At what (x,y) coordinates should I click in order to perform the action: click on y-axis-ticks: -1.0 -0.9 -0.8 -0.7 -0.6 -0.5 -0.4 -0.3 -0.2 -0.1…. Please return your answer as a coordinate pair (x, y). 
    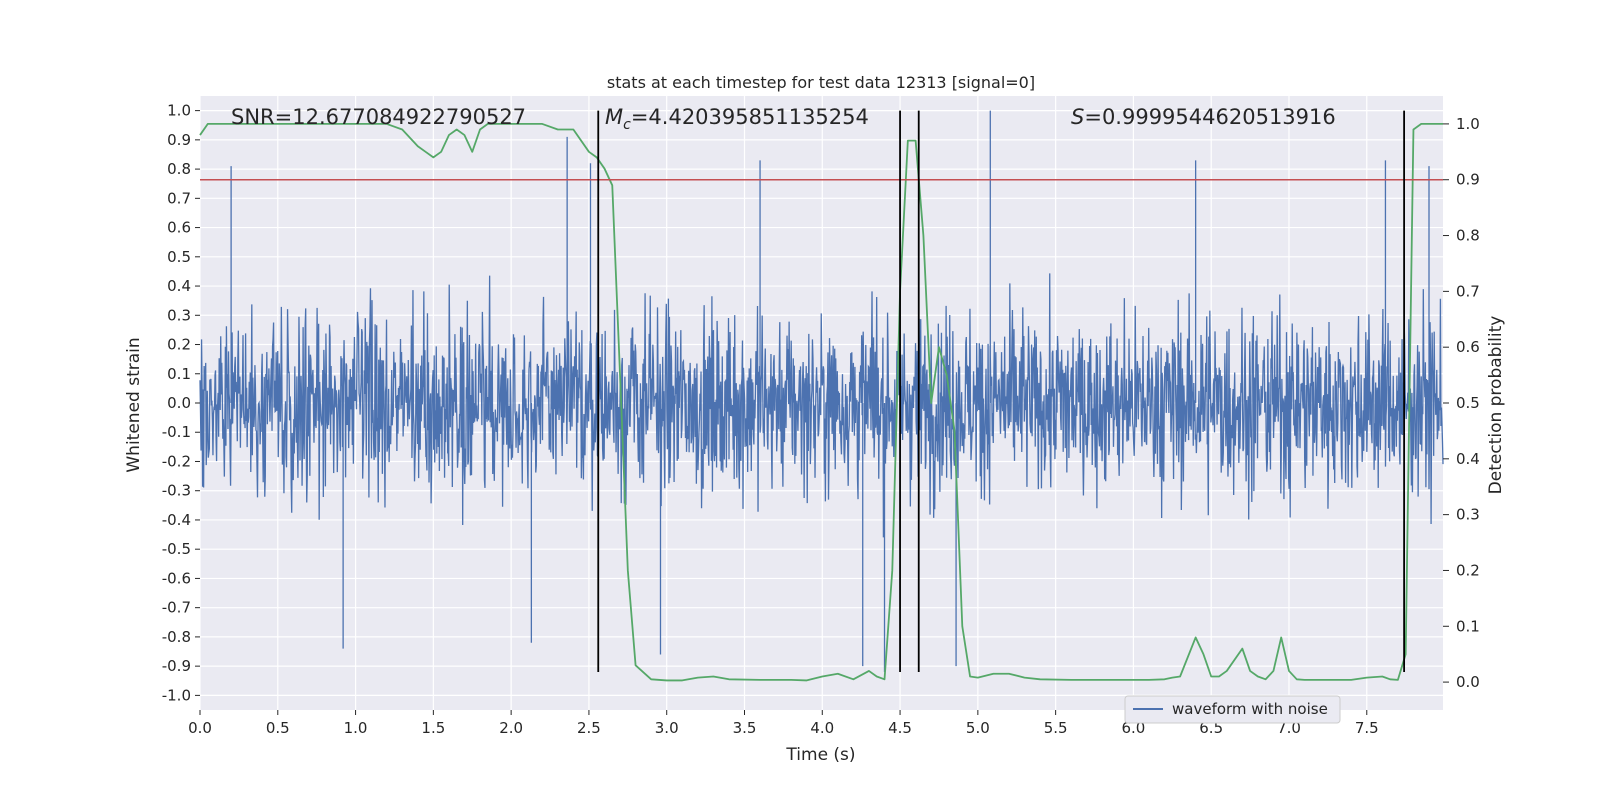
    Looking at the image, I should click on (181, 403).